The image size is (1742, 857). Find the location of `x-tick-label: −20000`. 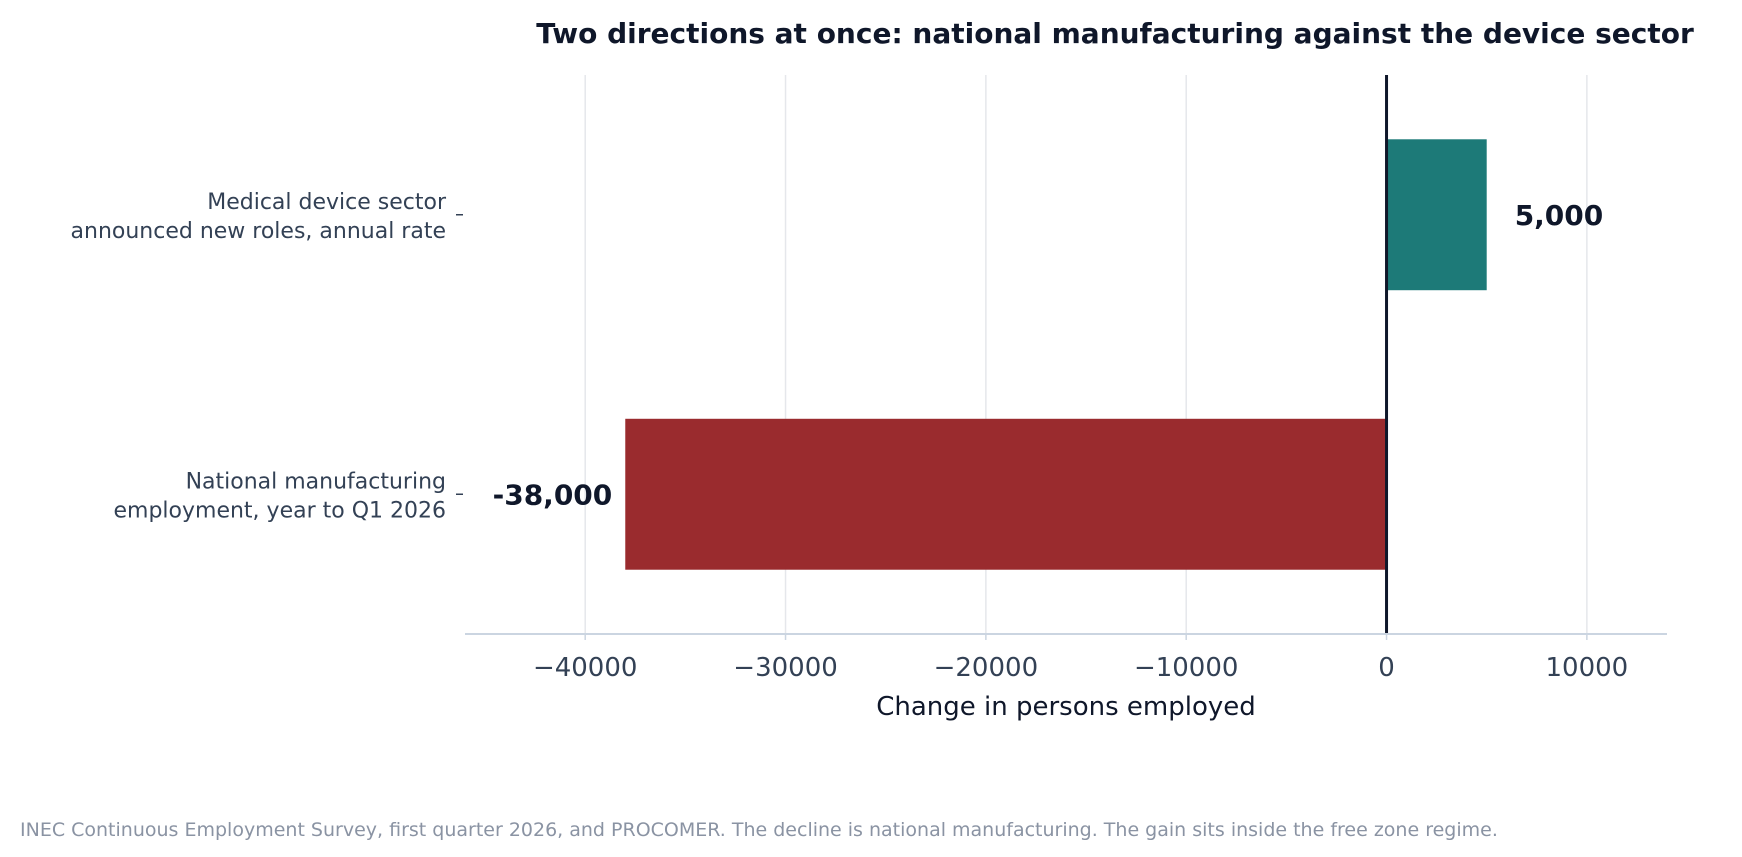

x-tick-label: −20000 is located at coordinates (986, 668).